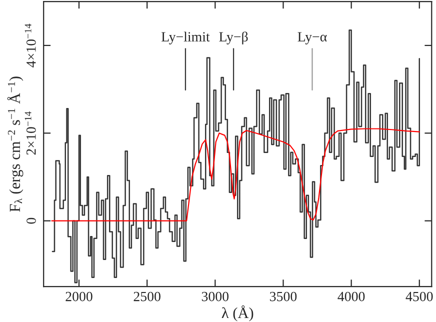  Describe the element at coordinates (312, 38) in the screenshot. I see `ref-line-label: Ly−α` at that location.